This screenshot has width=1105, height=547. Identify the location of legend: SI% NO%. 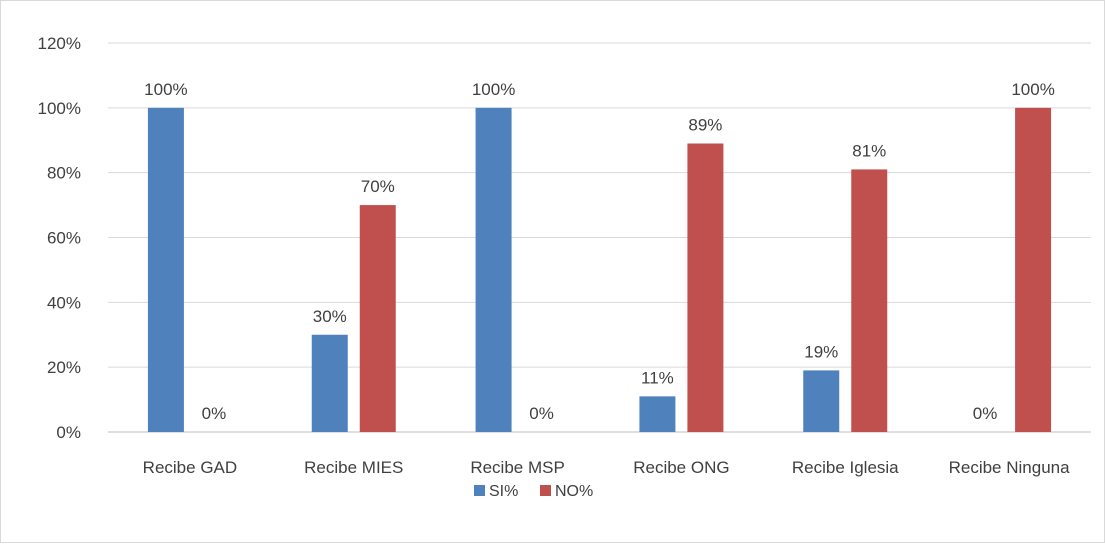
(533, 491).